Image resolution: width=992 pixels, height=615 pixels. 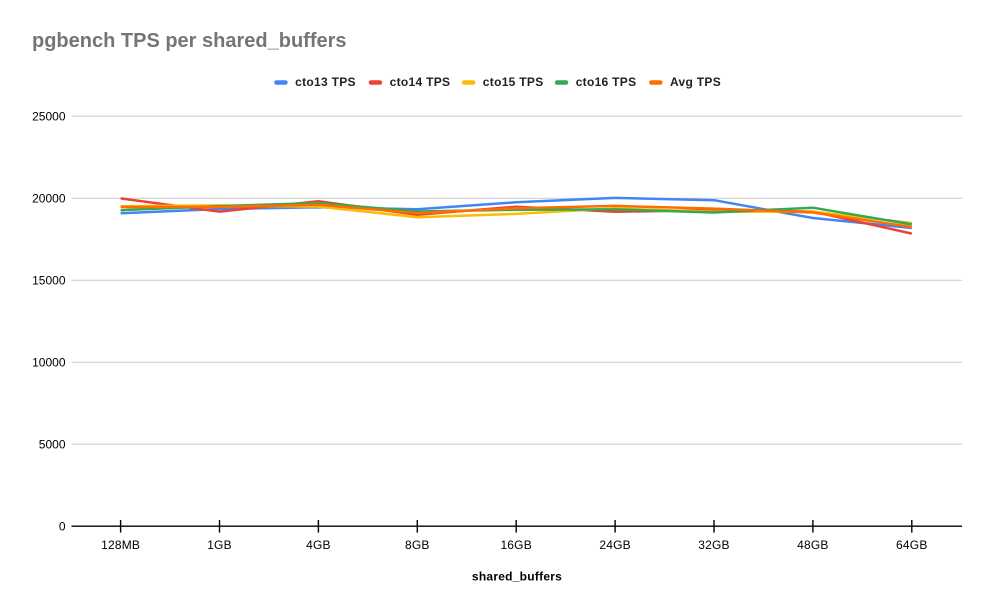 I want to click on svg-text: shared_buffers, so click(x=517, y=577).